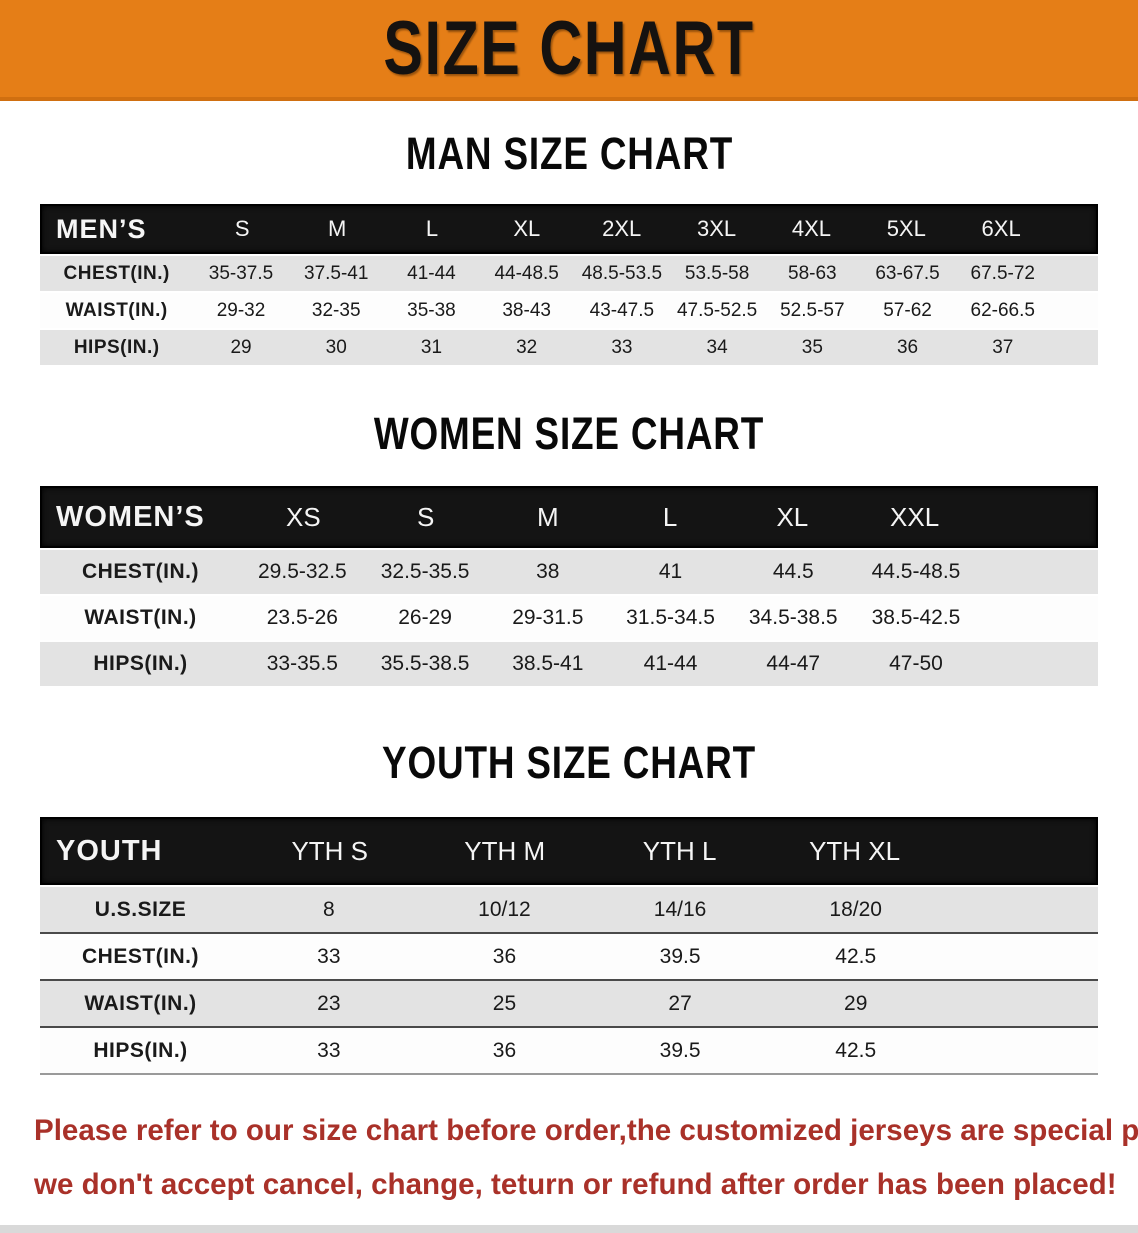 The height and width of the screenshot is (1233, 1138). What do you see at coordinates (302, 663) in the screenshot?
I see `row-value-cell: 33-35.5` at bounding box center [302, 663].